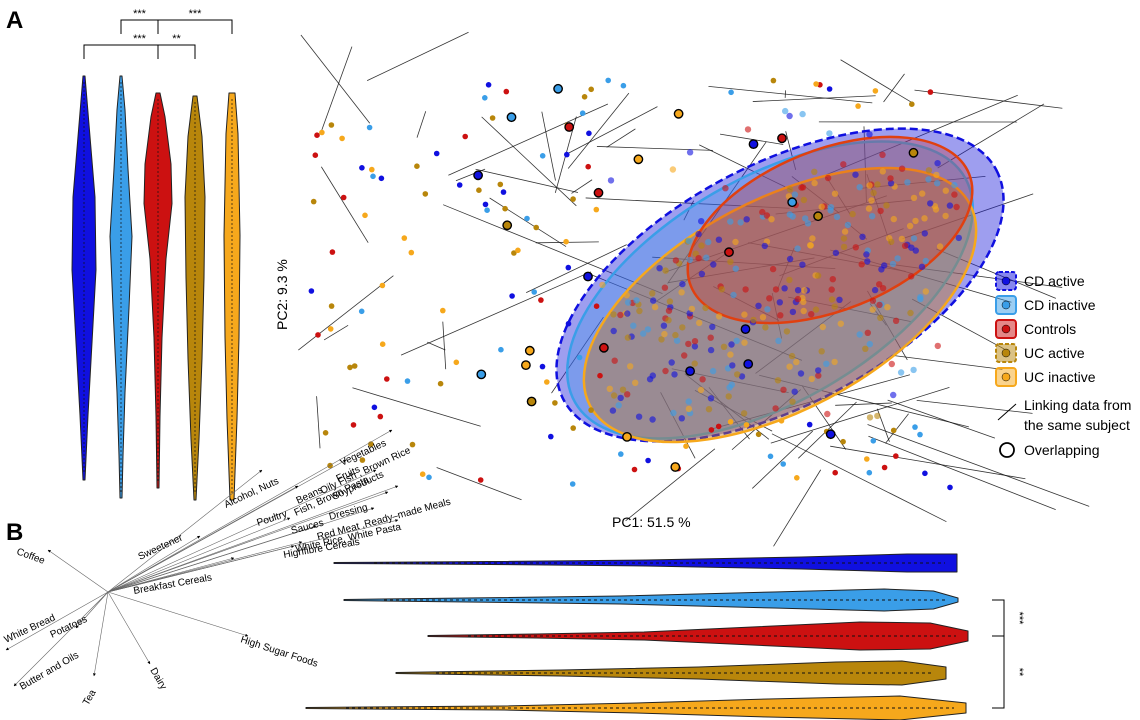  I want to click on overlapping-point-cd-inactive, so click(511, 117).